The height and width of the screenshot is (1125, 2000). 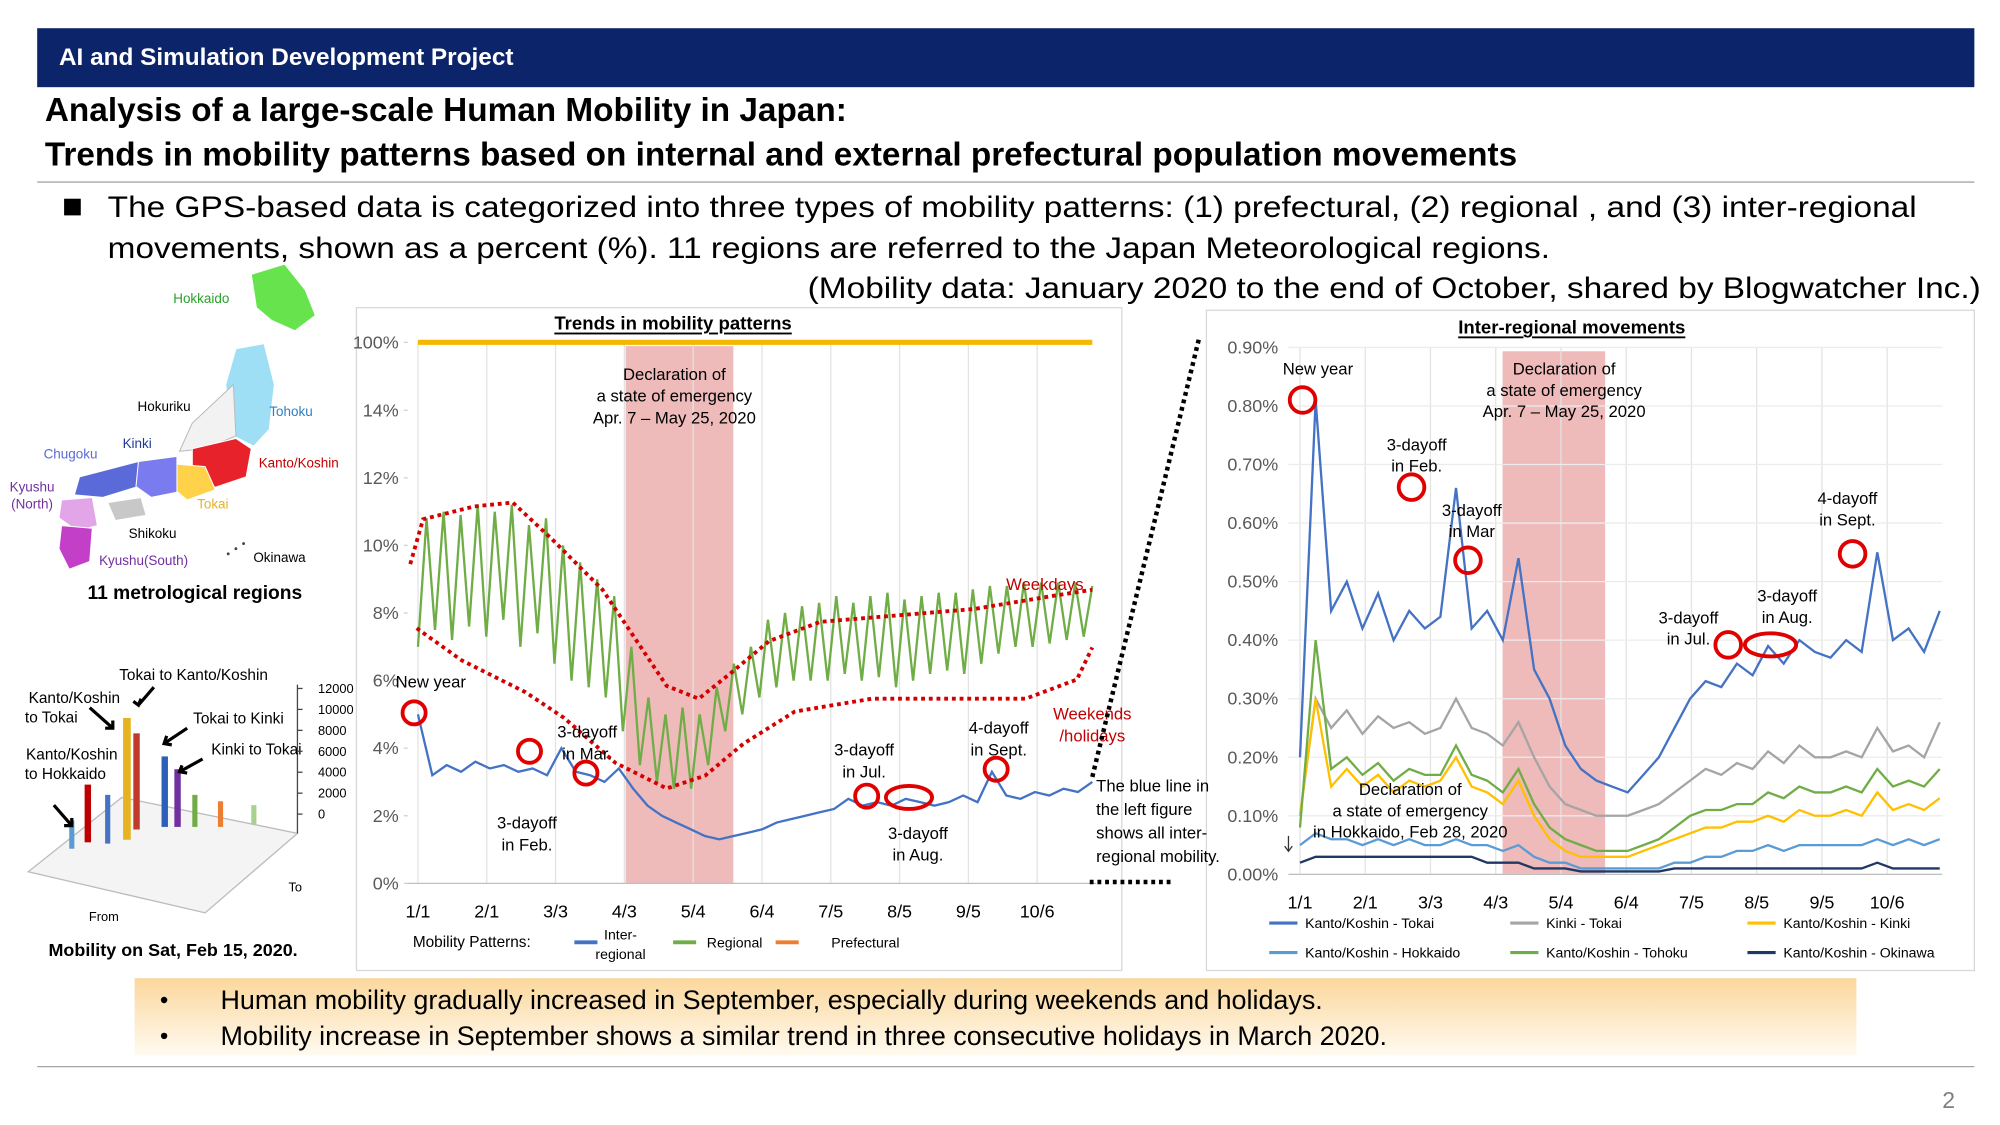 What do you see at coordinates (865, 942) in the screenshot?
I see `legend-label: Prefectural` at bounding box center [865, 942].